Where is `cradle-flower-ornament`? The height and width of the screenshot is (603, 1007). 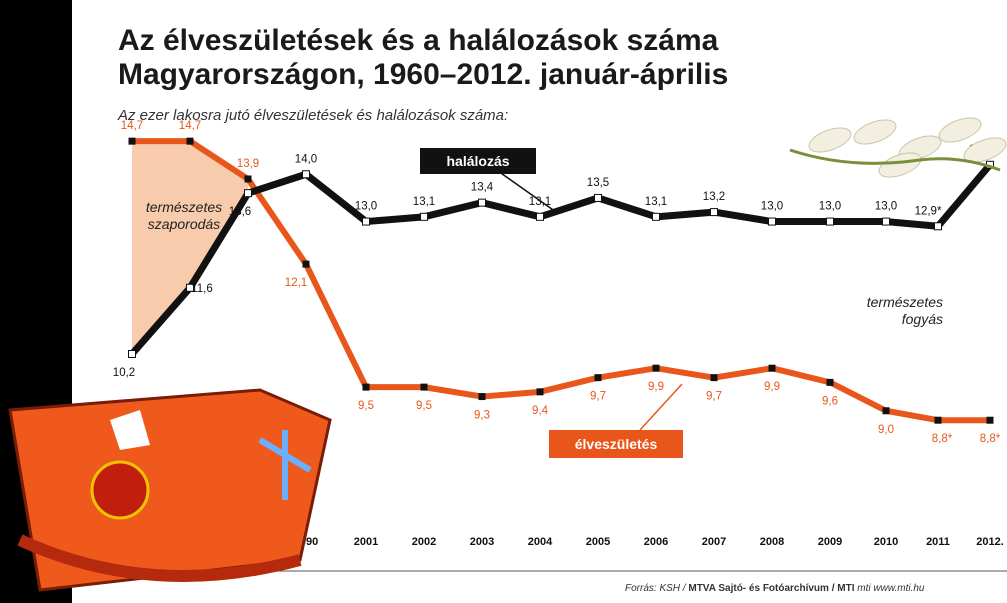 cradle-flower-ornament is located at coordinates (285, 465).